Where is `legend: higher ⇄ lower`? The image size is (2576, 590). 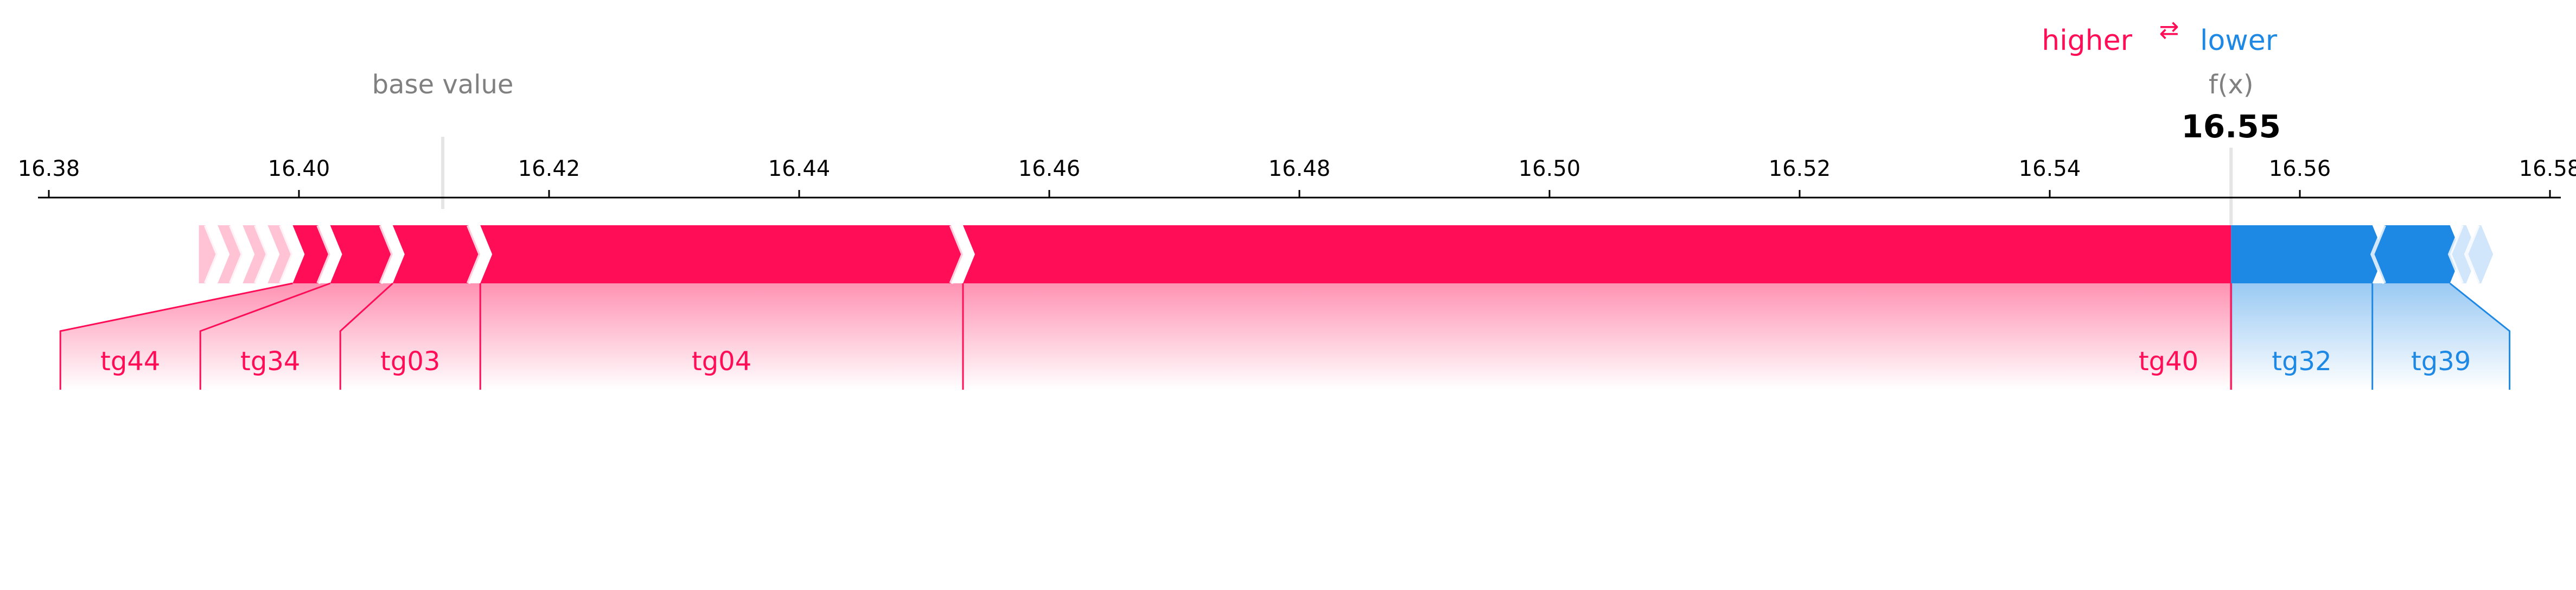 legend: higher ⇄ lower is located at coordinates (2160, 36).